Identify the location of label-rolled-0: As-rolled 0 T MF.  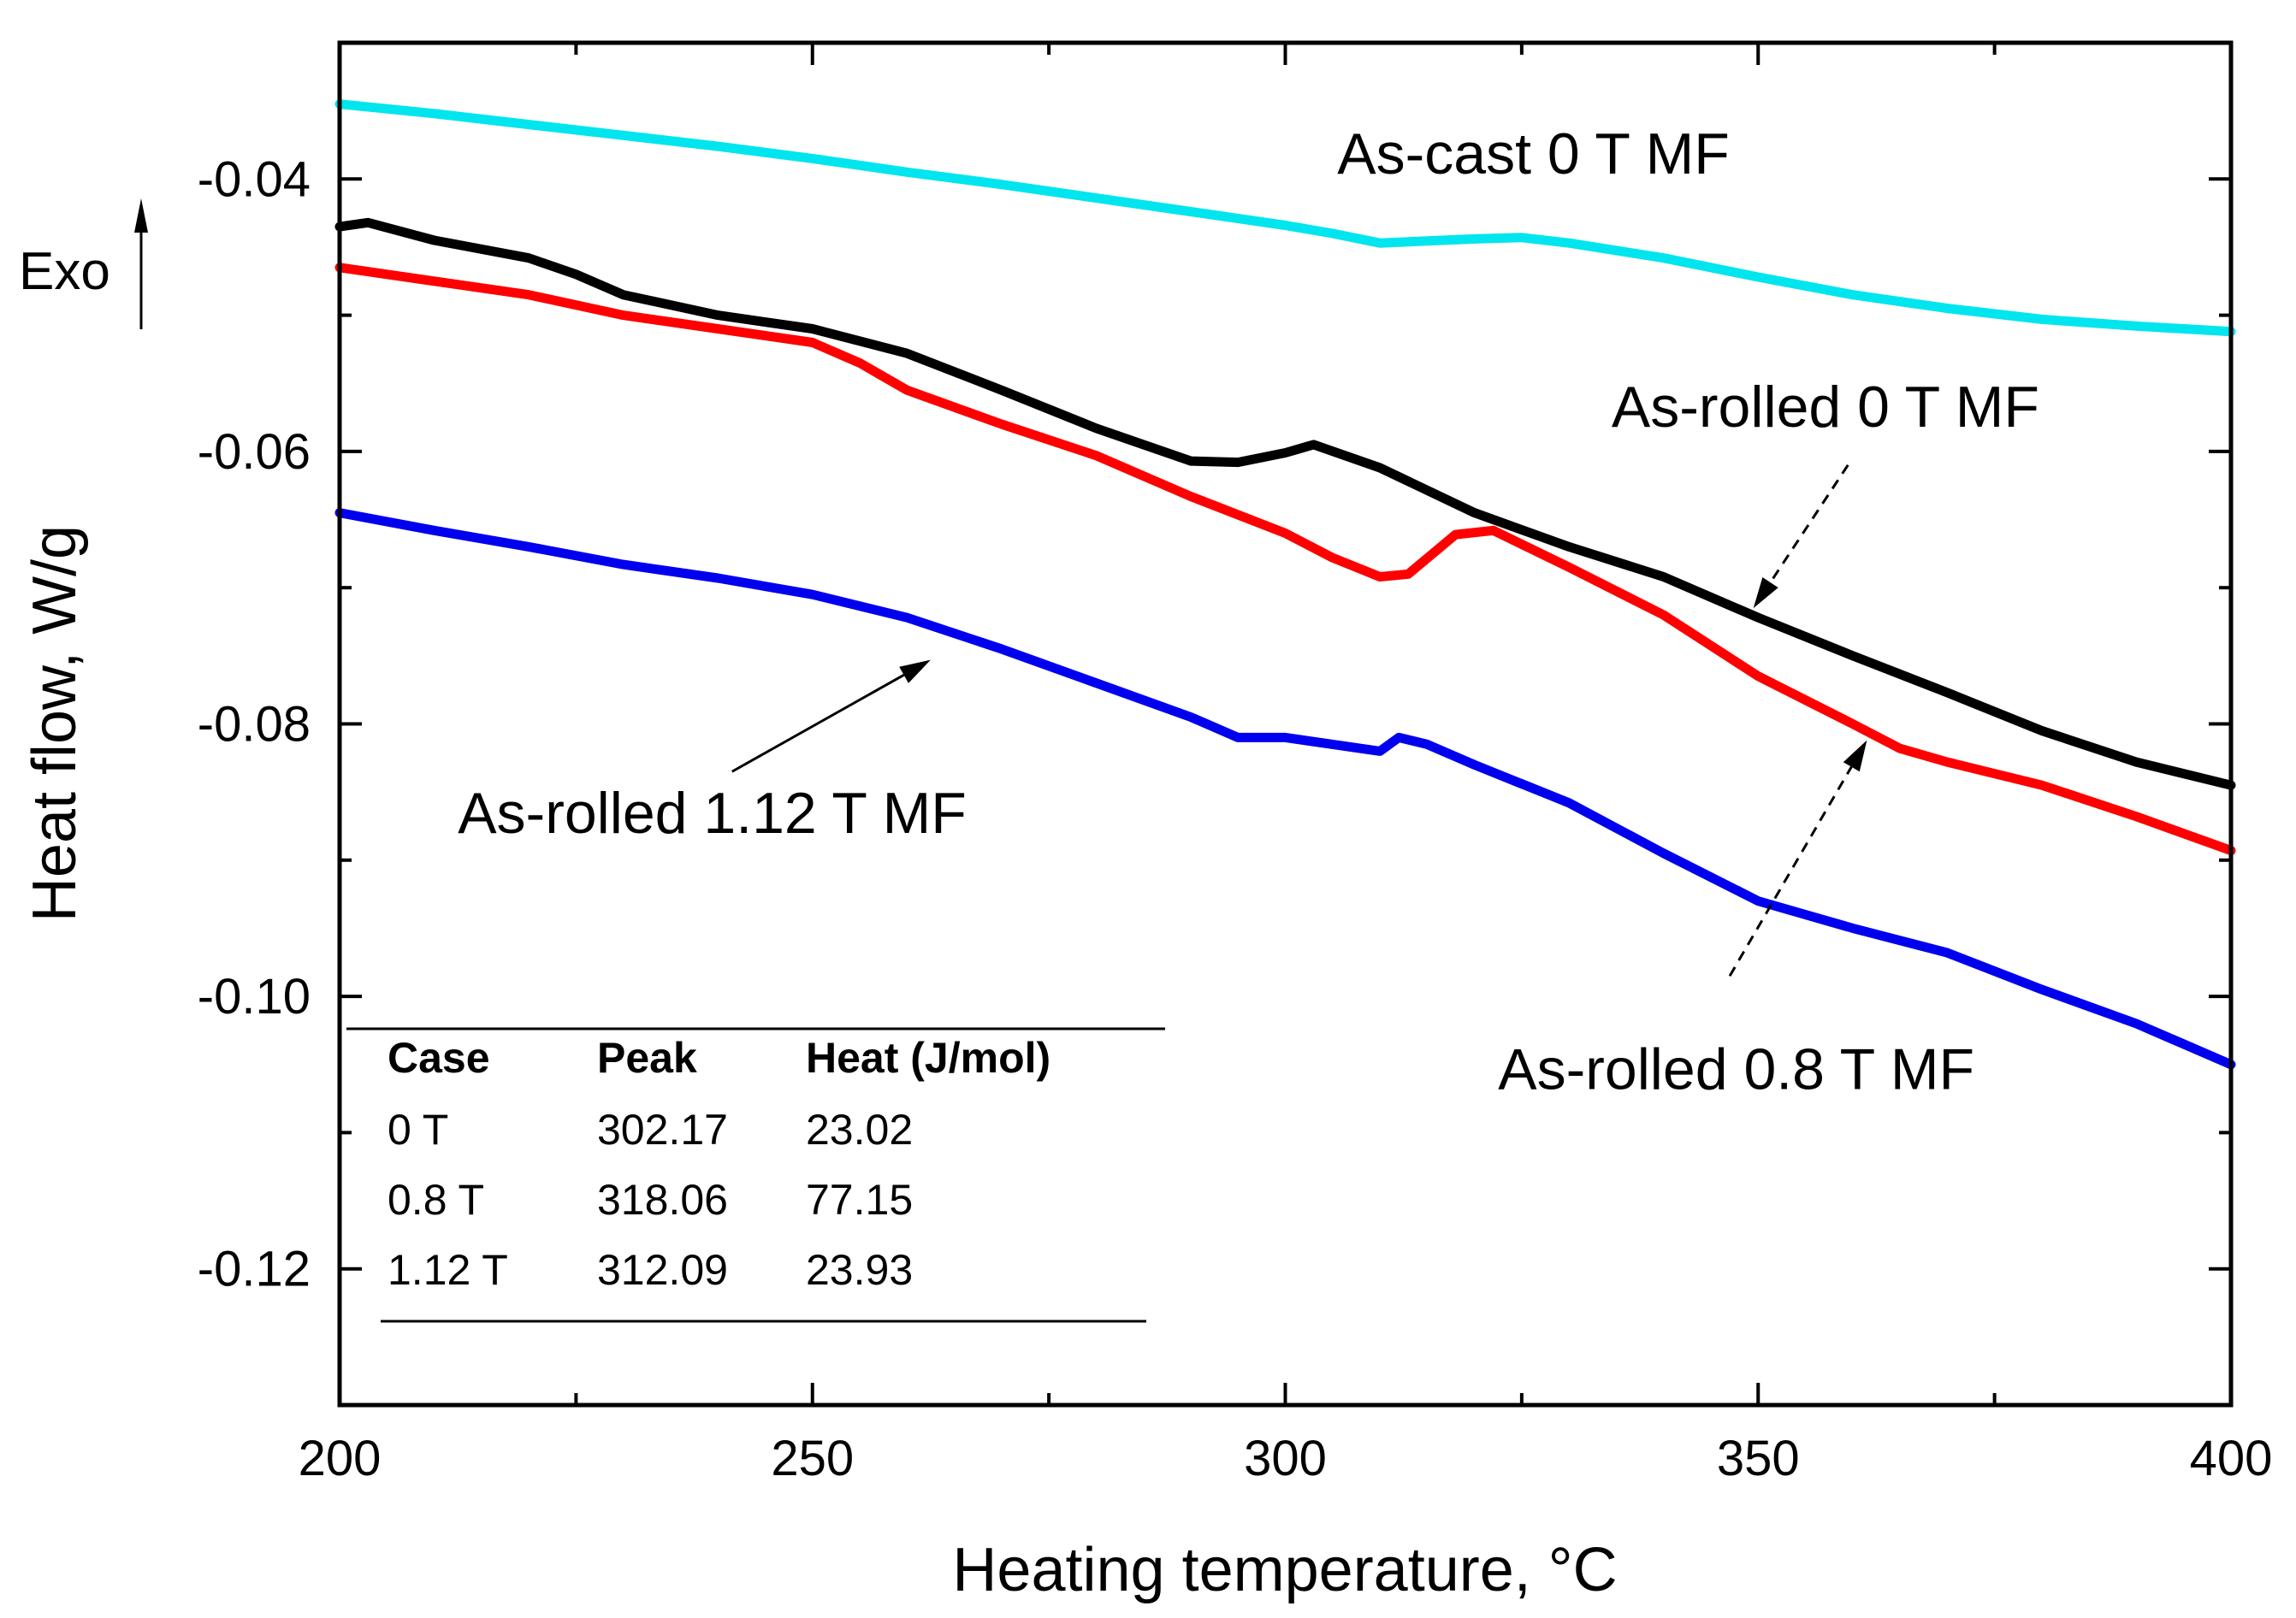
(1825, 407).